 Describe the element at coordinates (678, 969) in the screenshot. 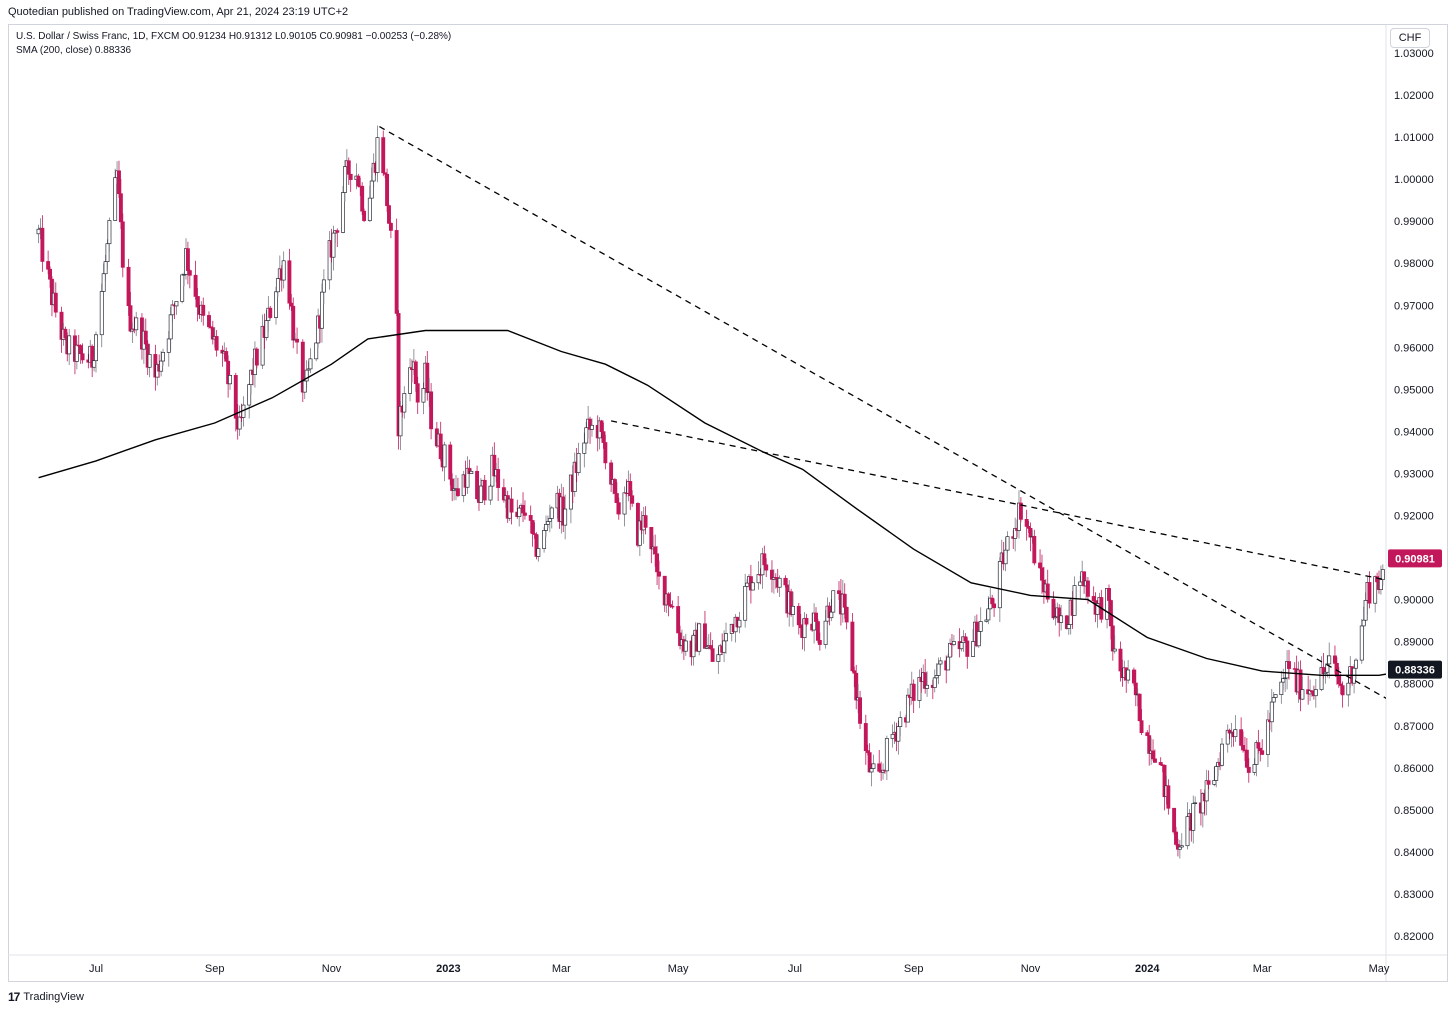

I see `x-tick-label: May` at that location.